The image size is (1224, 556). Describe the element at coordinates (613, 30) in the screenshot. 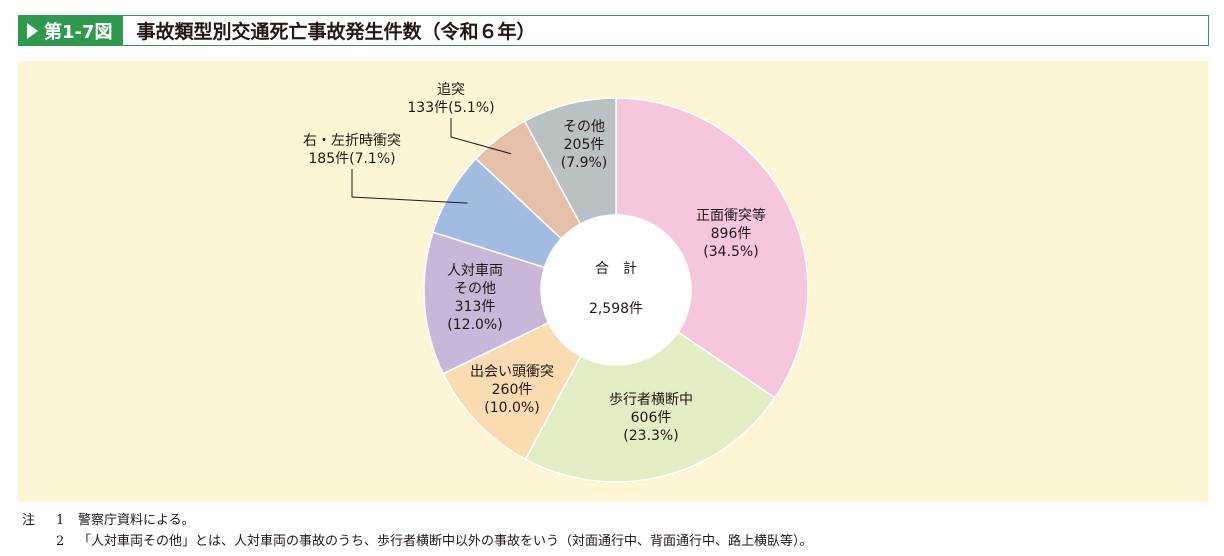

I see `figure-header: 第1-7図 事故類型別交通死亡事故発生件数（令和６年）` at that location.